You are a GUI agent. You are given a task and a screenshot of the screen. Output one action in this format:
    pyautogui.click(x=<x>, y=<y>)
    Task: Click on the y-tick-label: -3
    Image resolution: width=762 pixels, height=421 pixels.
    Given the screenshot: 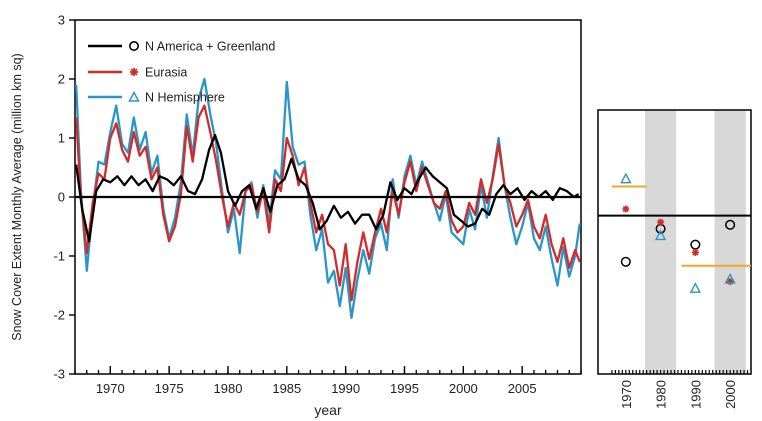 What is the action you would take?
    pyautogui.click(x=59, y=374)
    